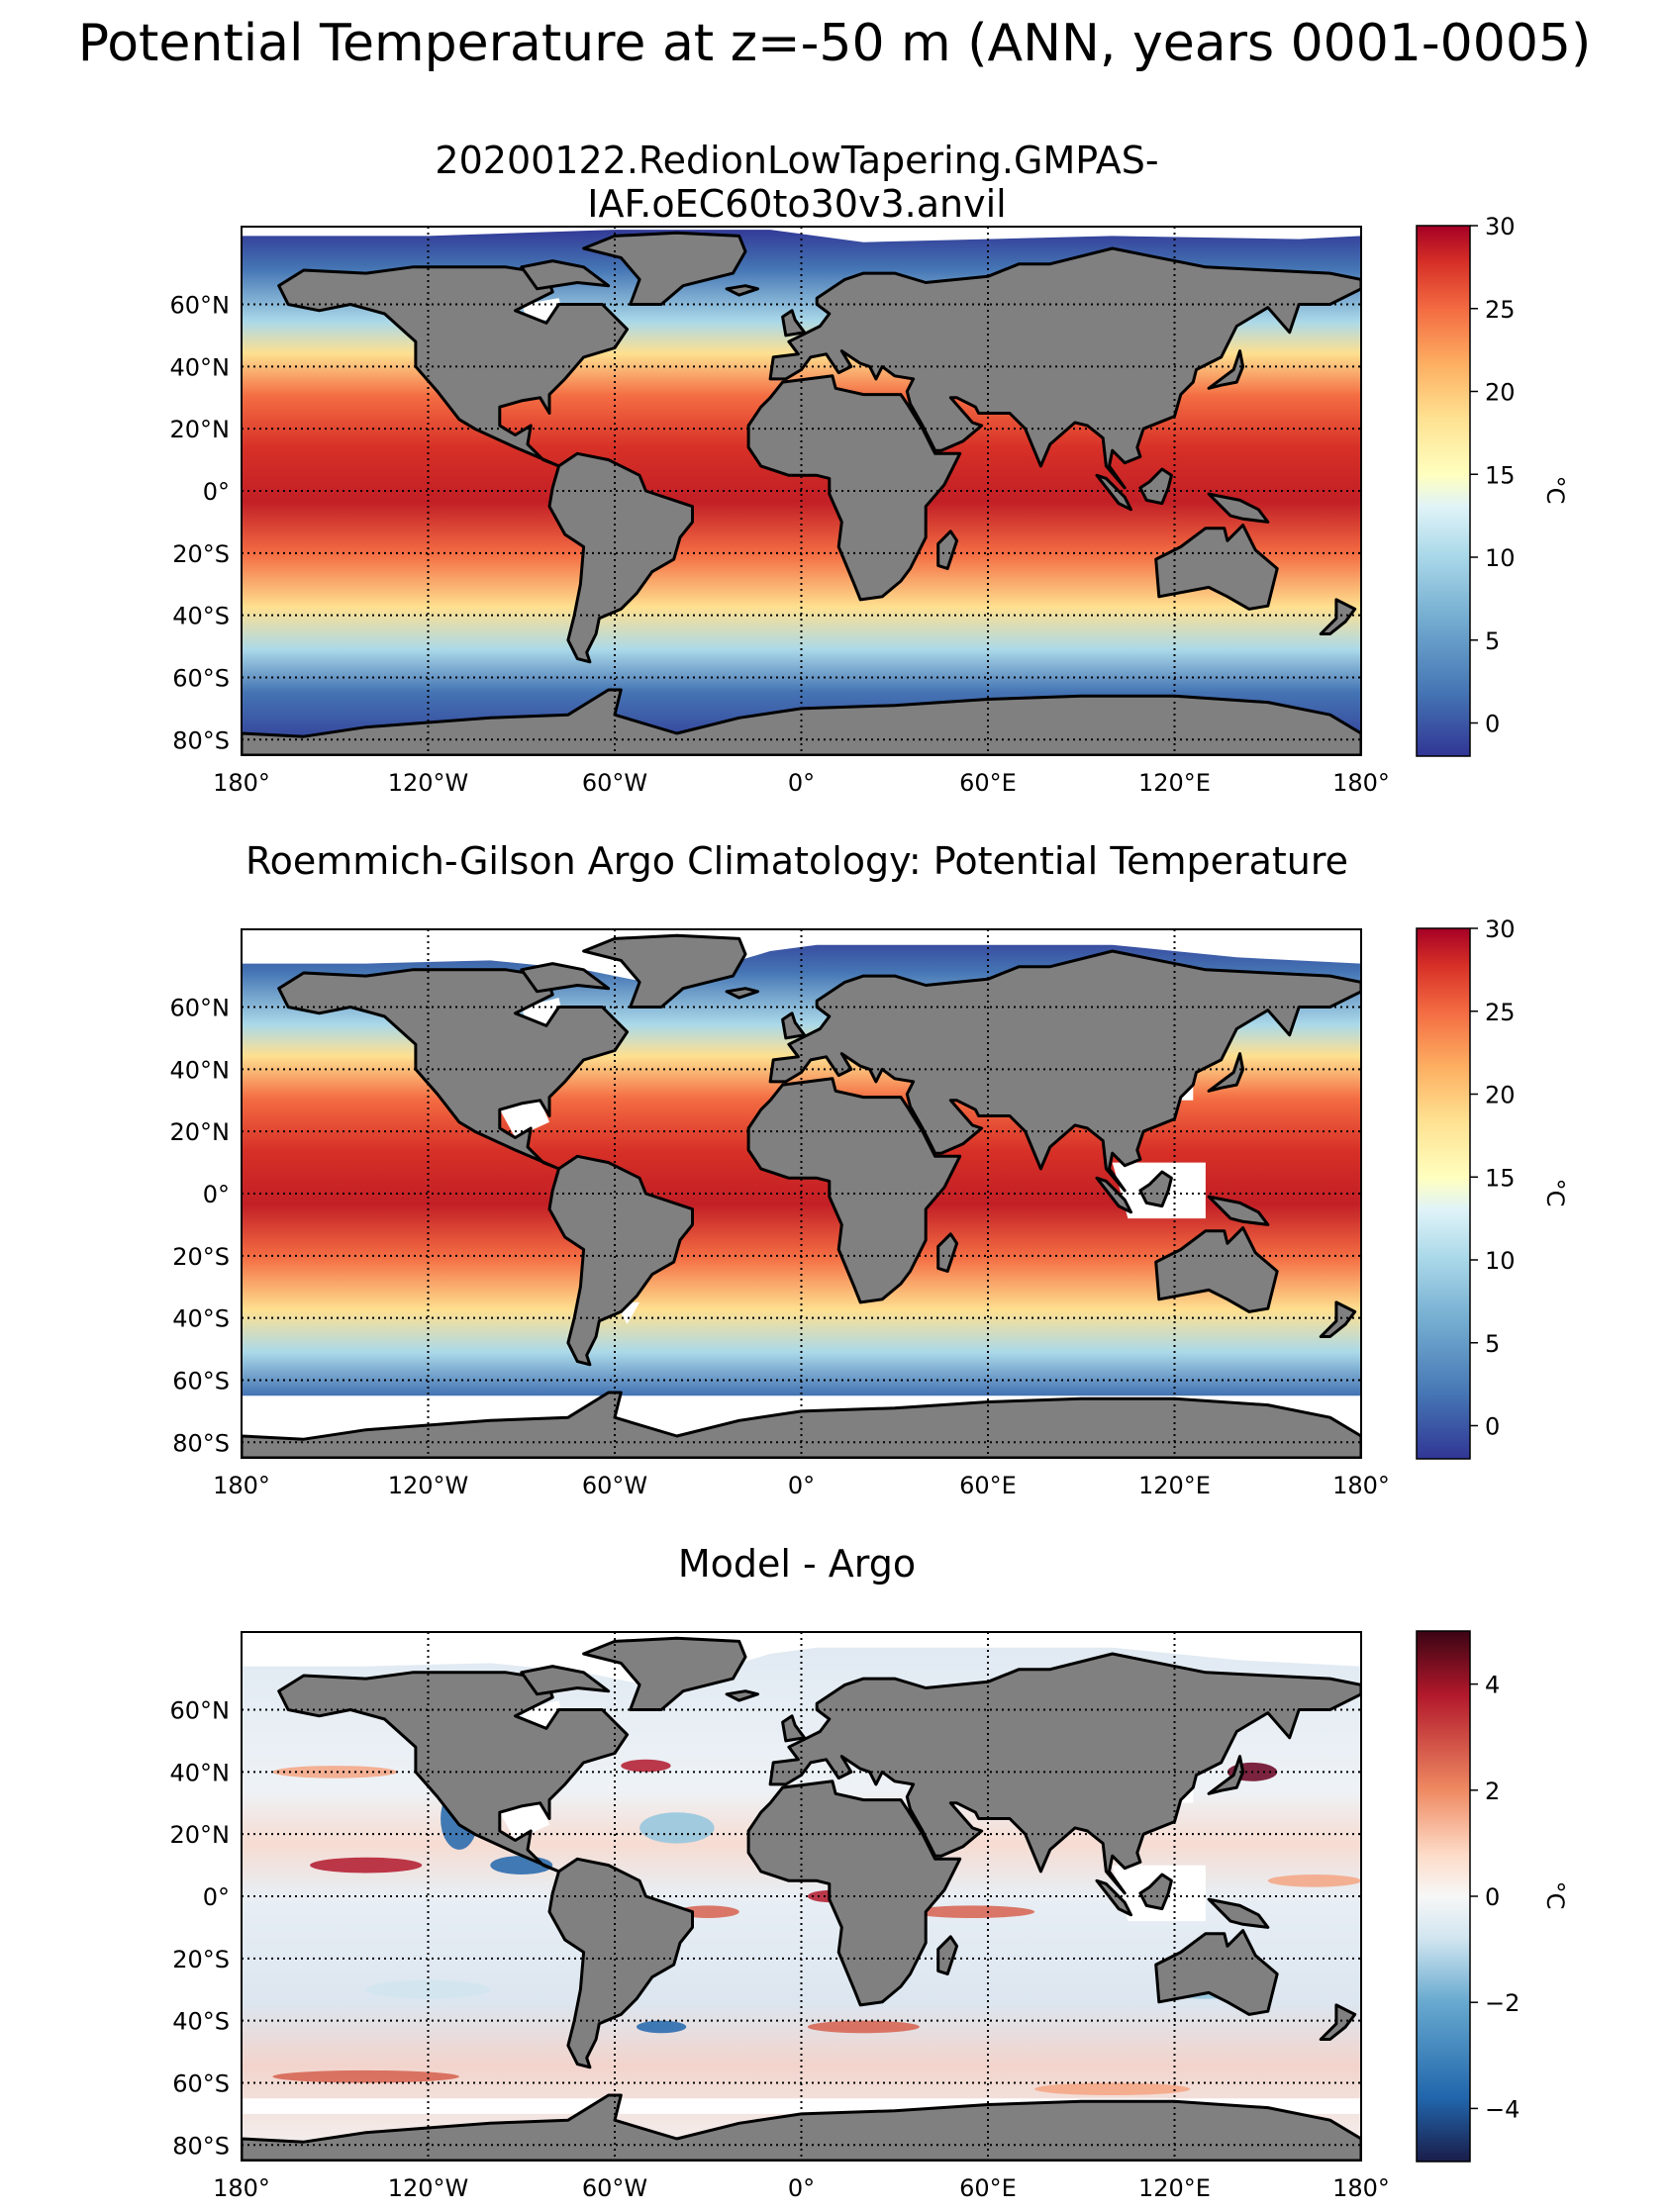  Describe the element at coordinates (453, 1069) in the screenshot. I see `panel-2-land-north-america` at that location.